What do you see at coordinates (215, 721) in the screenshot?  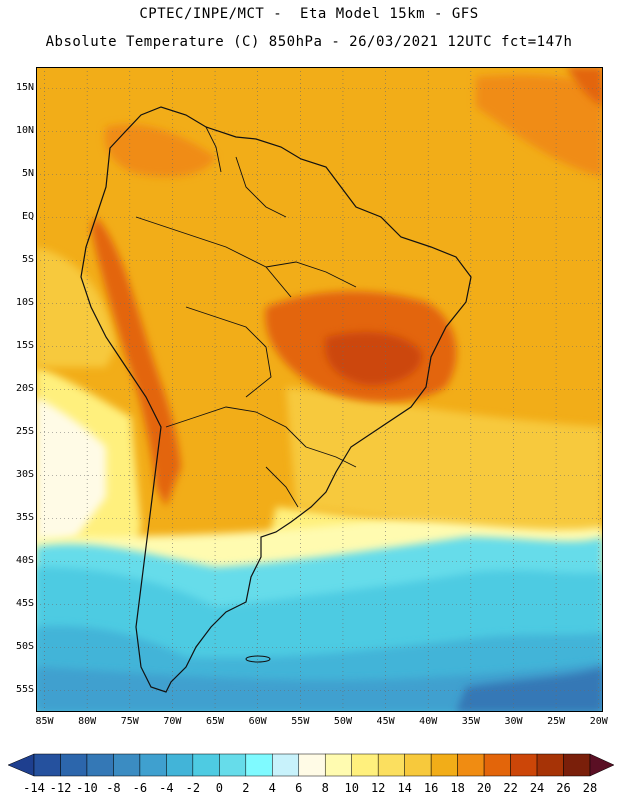 I see `longitude-tick-label: 65W` at bounding box center [215, 721].